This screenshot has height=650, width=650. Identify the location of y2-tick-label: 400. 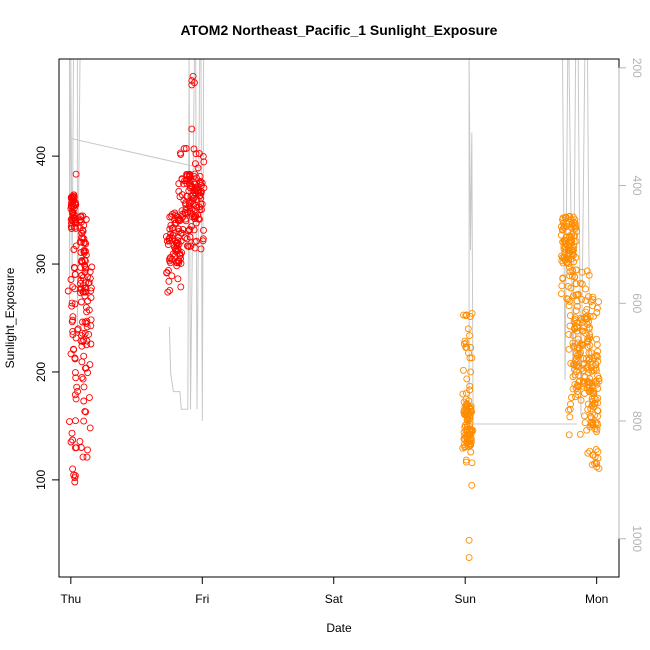
(637, 186).